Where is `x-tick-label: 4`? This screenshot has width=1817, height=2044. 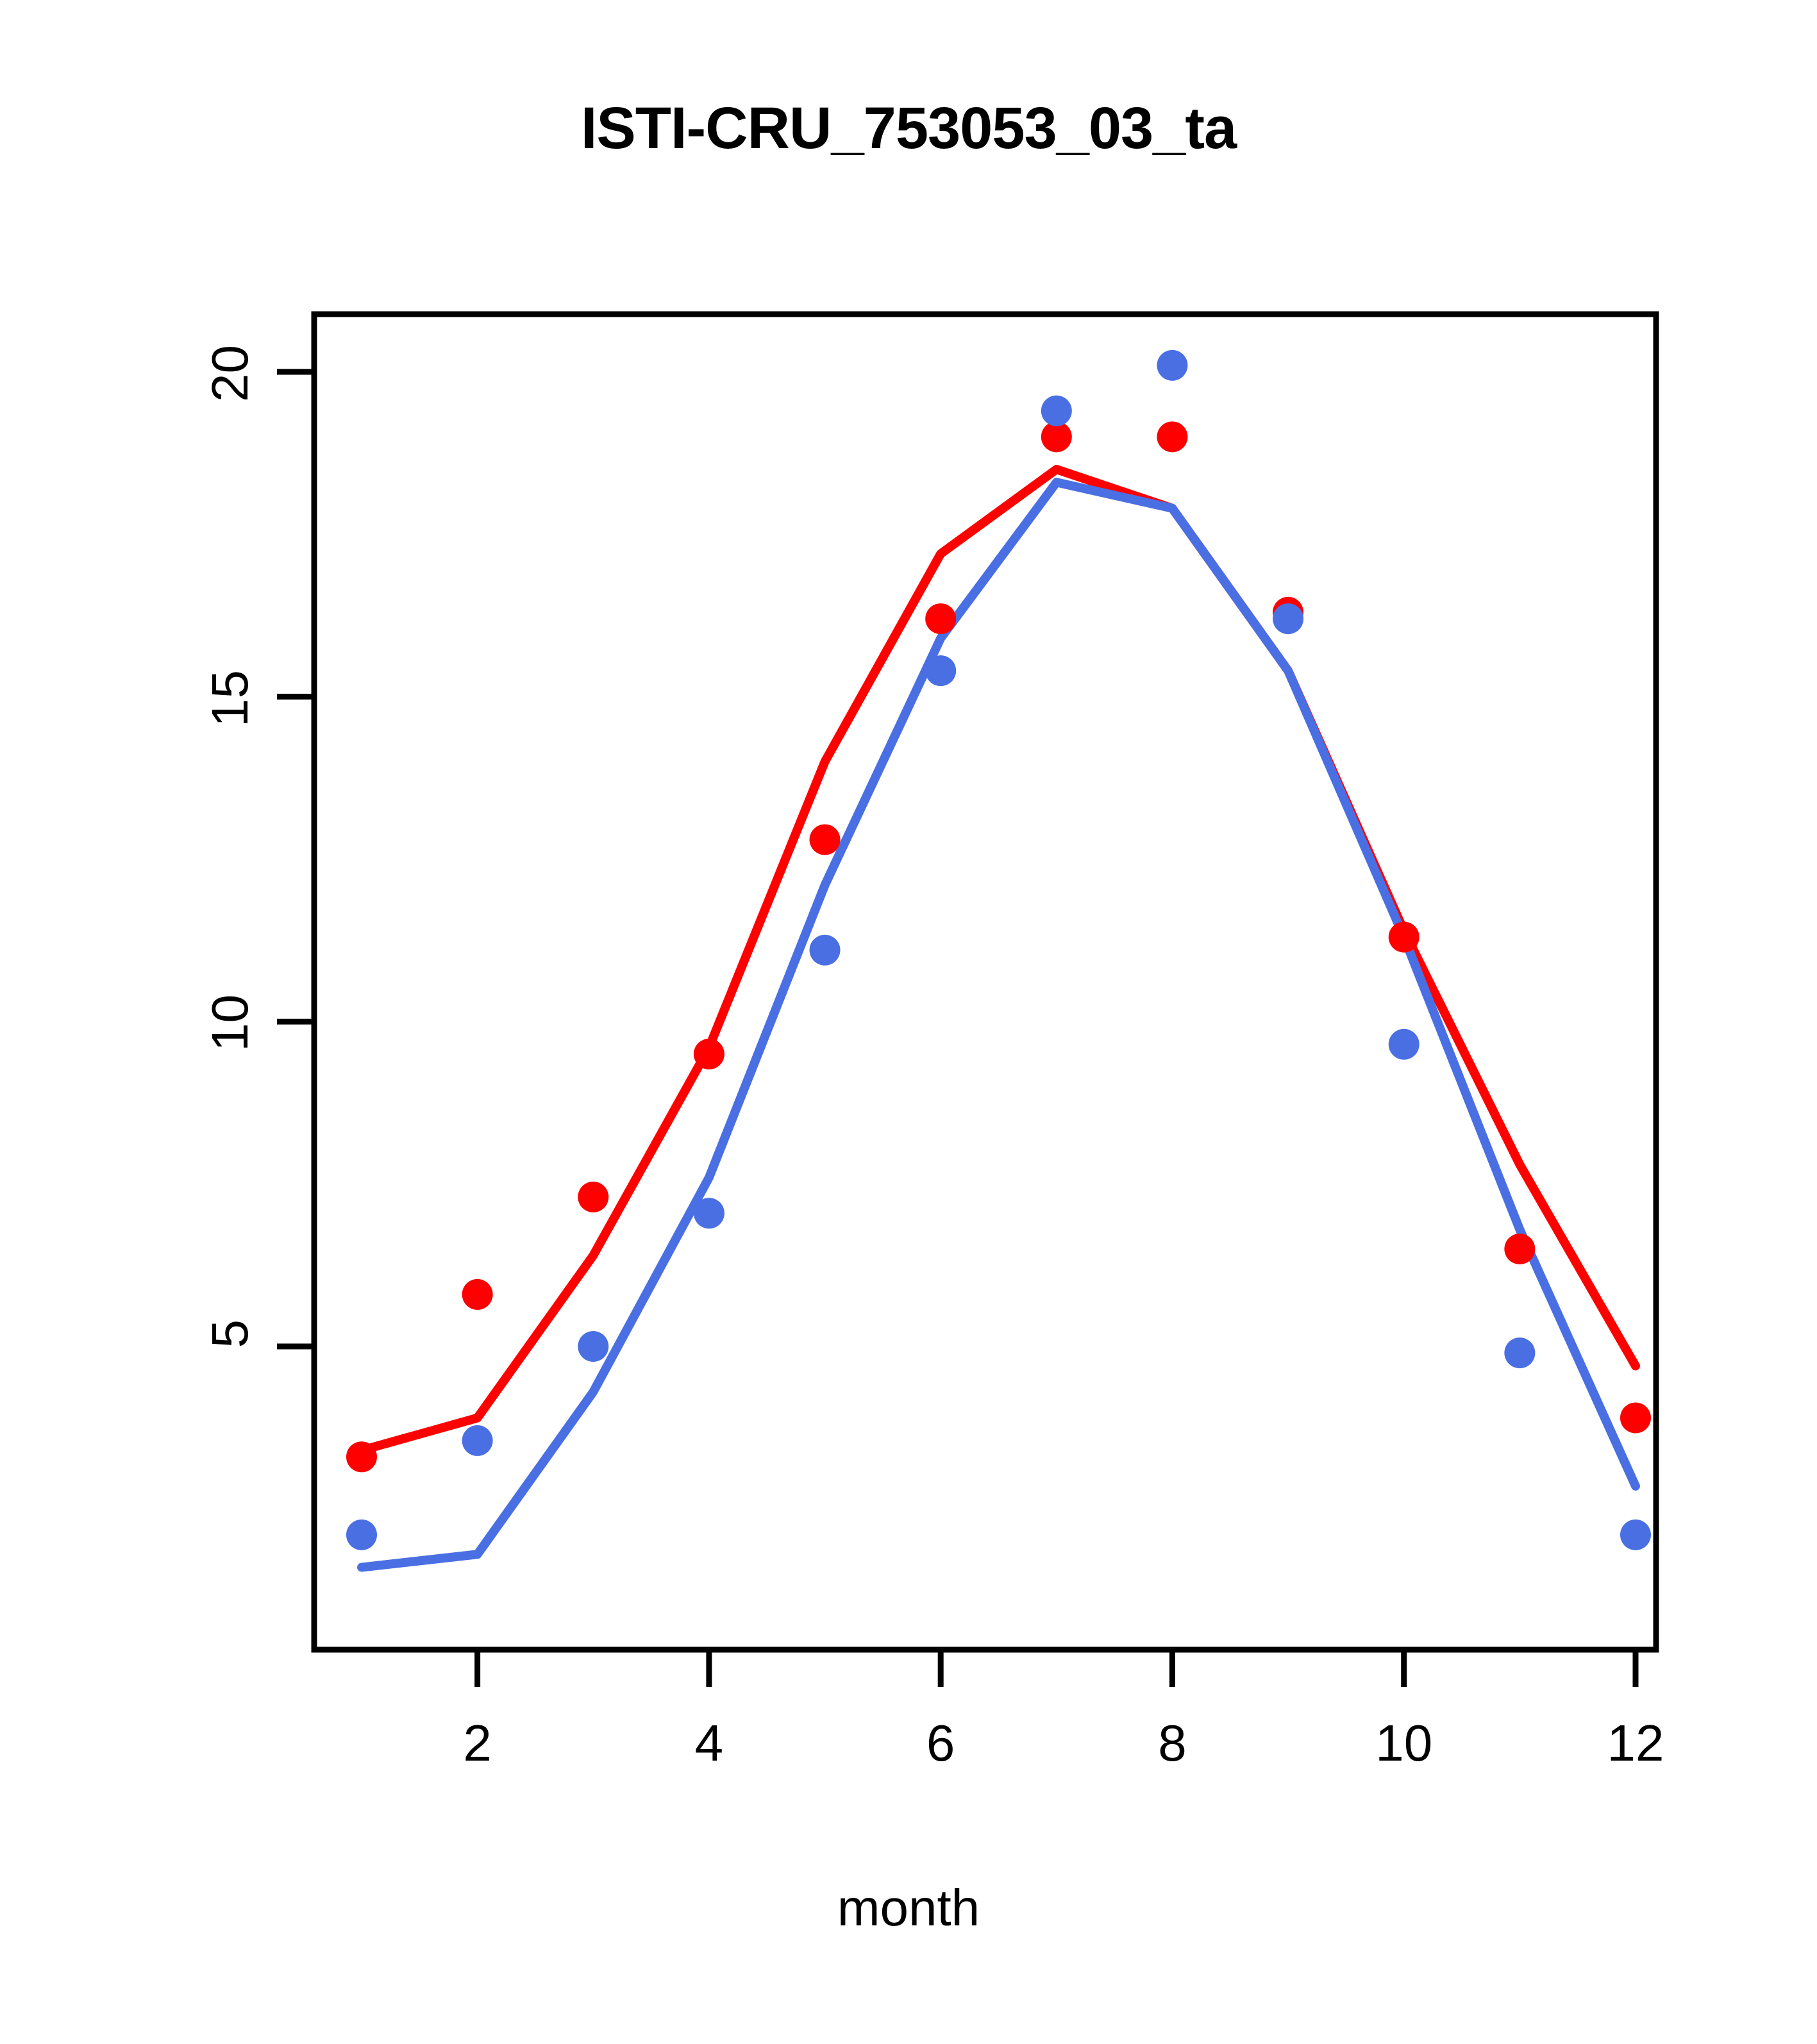
x-tick-label: 4 is located at coordinates (709, 1743).